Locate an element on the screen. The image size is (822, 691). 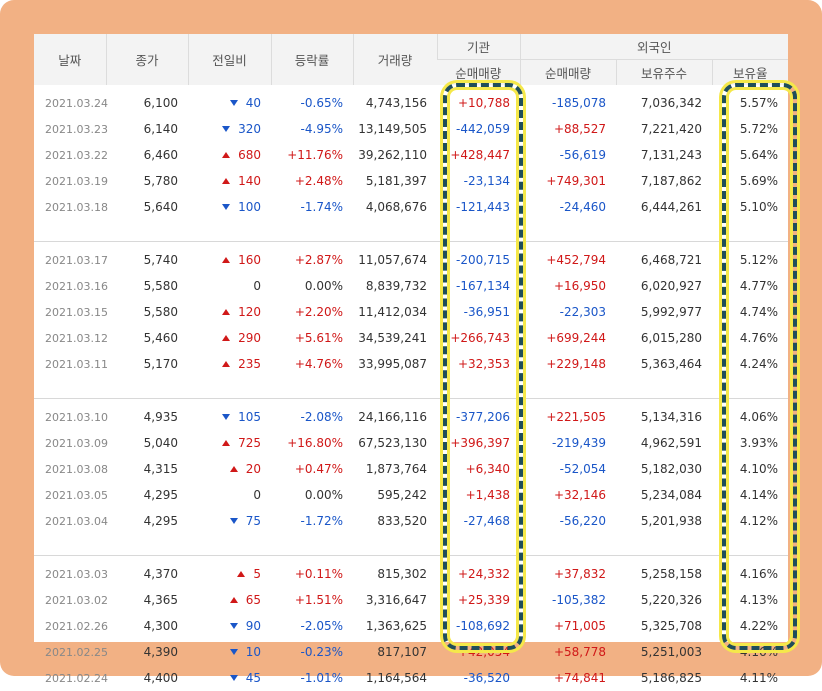
cell-date: 2021.03.24 is located at coordinates (71, 100).